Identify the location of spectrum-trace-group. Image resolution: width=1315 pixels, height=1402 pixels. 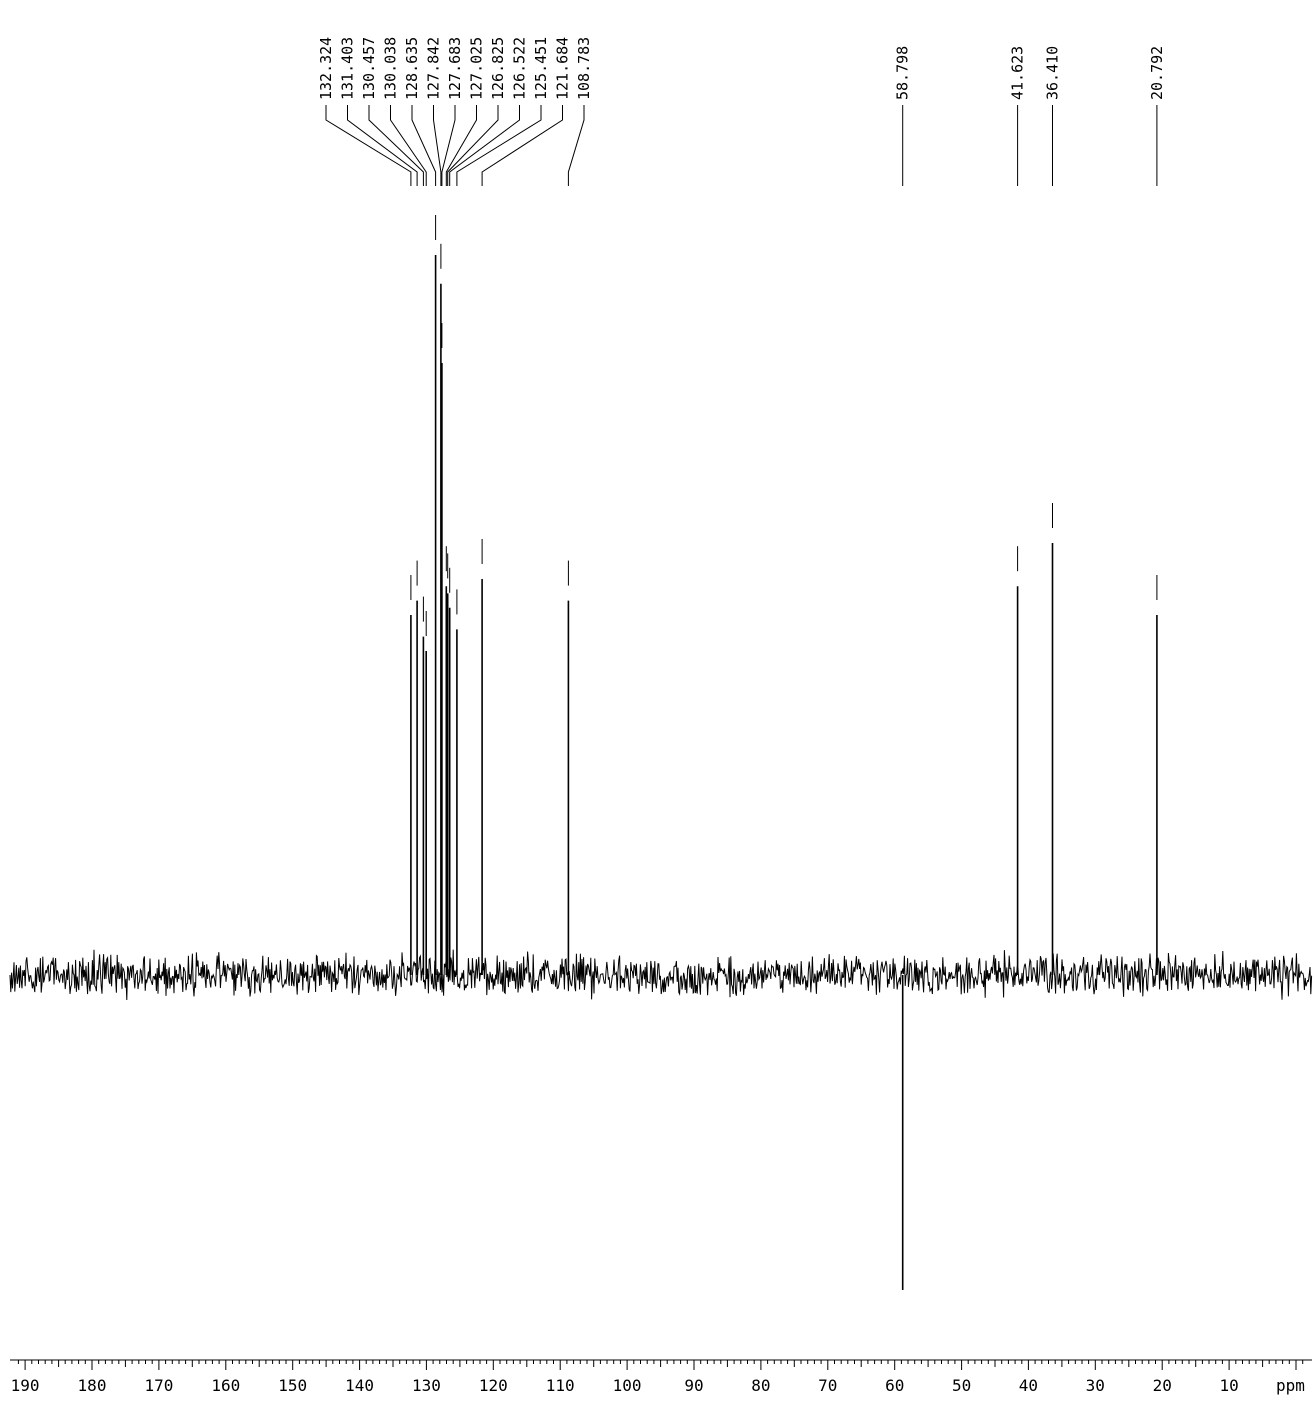
(661, 975).